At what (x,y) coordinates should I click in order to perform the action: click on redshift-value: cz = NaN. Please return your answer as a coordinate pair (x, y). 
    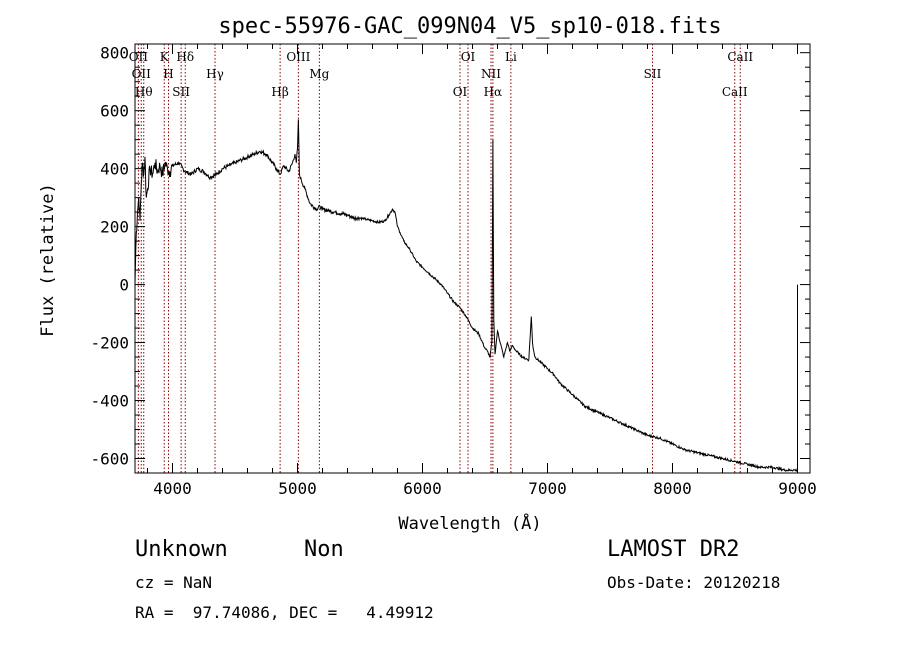
    Looking at the image, I should click on (174, 582).